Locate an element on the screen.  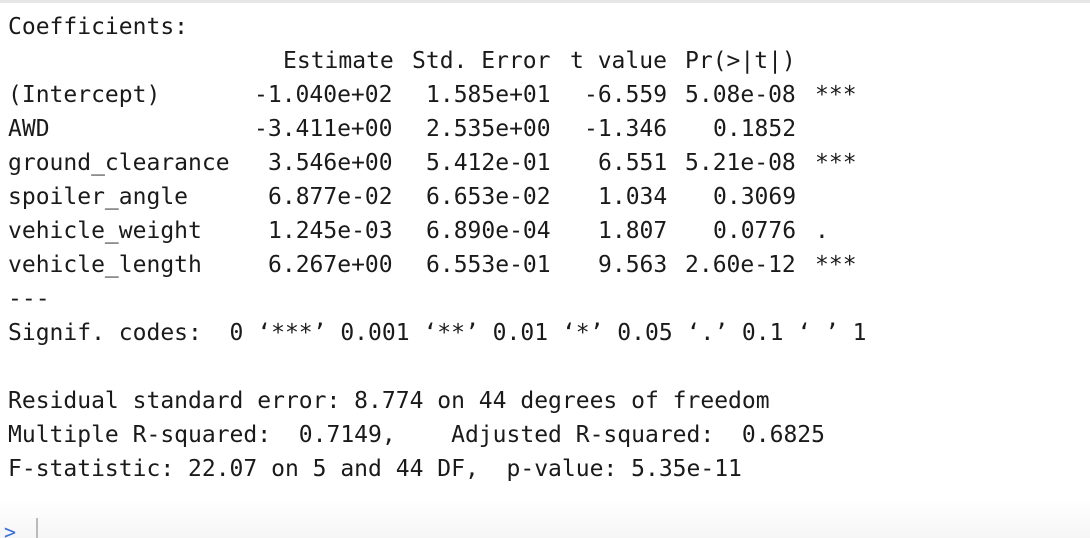
coef-name: ground_clearance is located at coordinates (119, 163).